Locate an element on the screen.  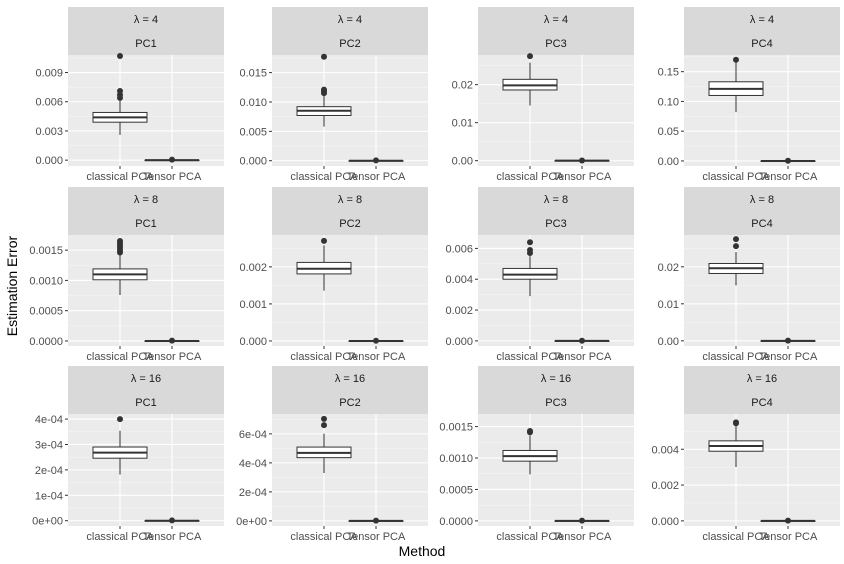
strip-pc-label: PC1 is located at coordinates (145, 403).